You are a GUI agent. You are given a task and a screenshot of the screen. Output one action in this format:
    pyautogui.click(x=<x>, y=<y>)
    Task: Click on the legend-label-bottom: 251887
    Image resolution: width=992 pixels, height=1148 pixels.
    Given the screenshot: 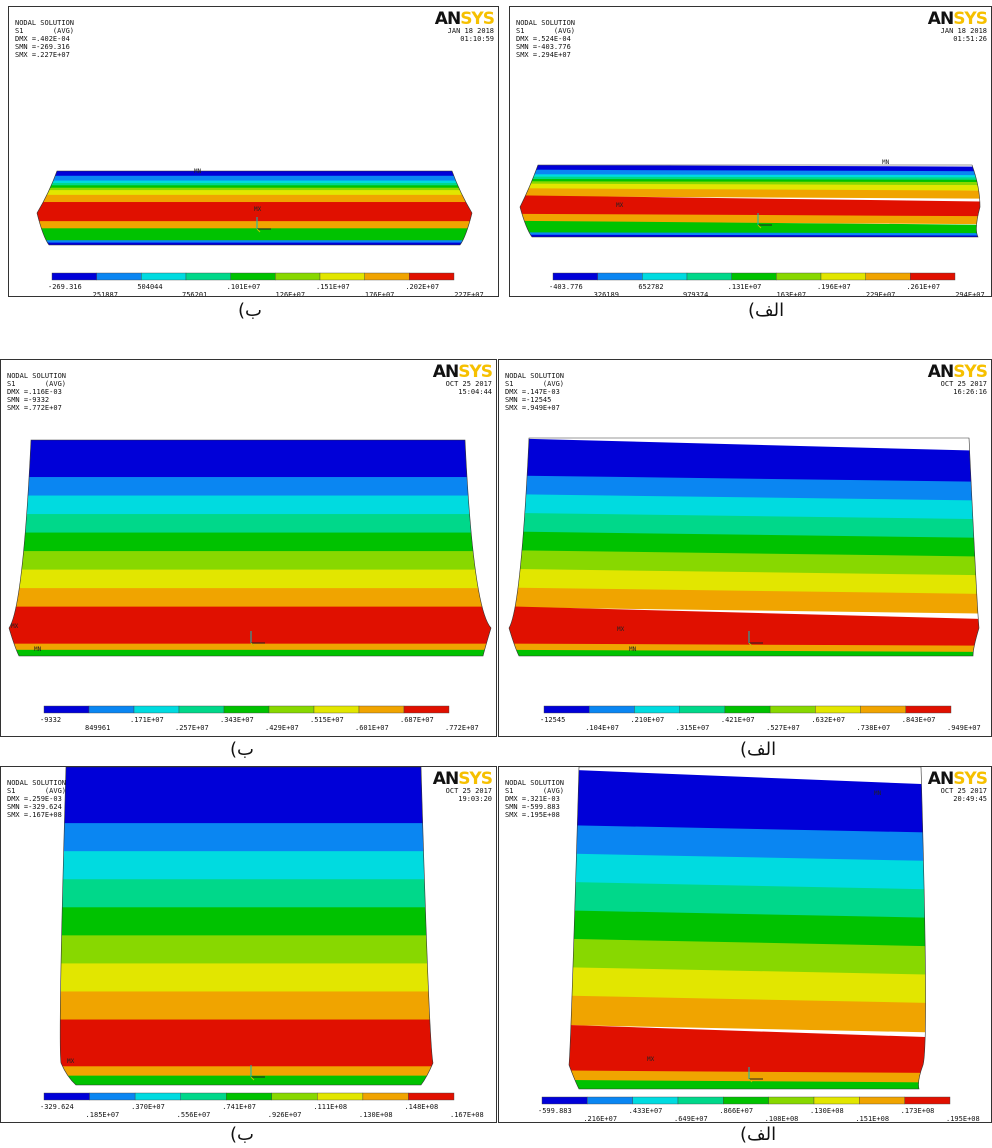 What is the action you would take?
    pyautogui.click(x=105, y=294)
    